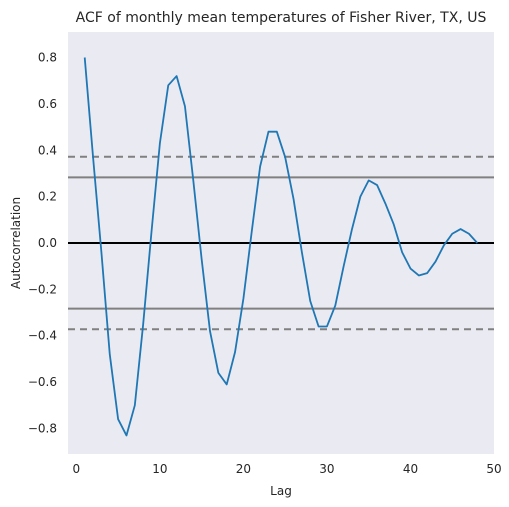  What do you see at coordinates (77, 469) in the screenshot?
I see `x-tick-label: 0` at bounding box center [77, 469].